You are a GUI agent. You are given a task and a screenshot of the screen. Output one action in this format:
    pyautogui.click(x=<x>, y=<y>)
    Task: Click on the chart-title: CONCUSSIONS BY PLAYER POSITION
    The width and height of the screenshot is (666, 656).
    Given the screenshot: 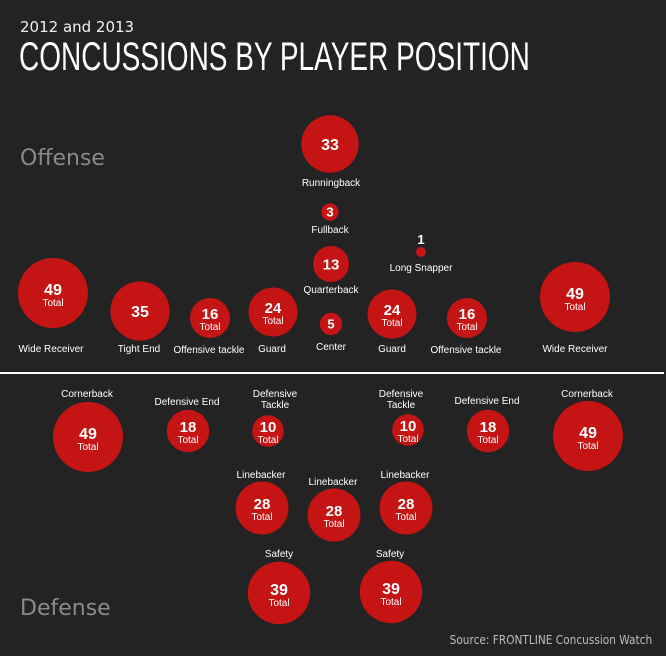 What is the action you would take?
    pyautogui.click(x=274, y=57)
    